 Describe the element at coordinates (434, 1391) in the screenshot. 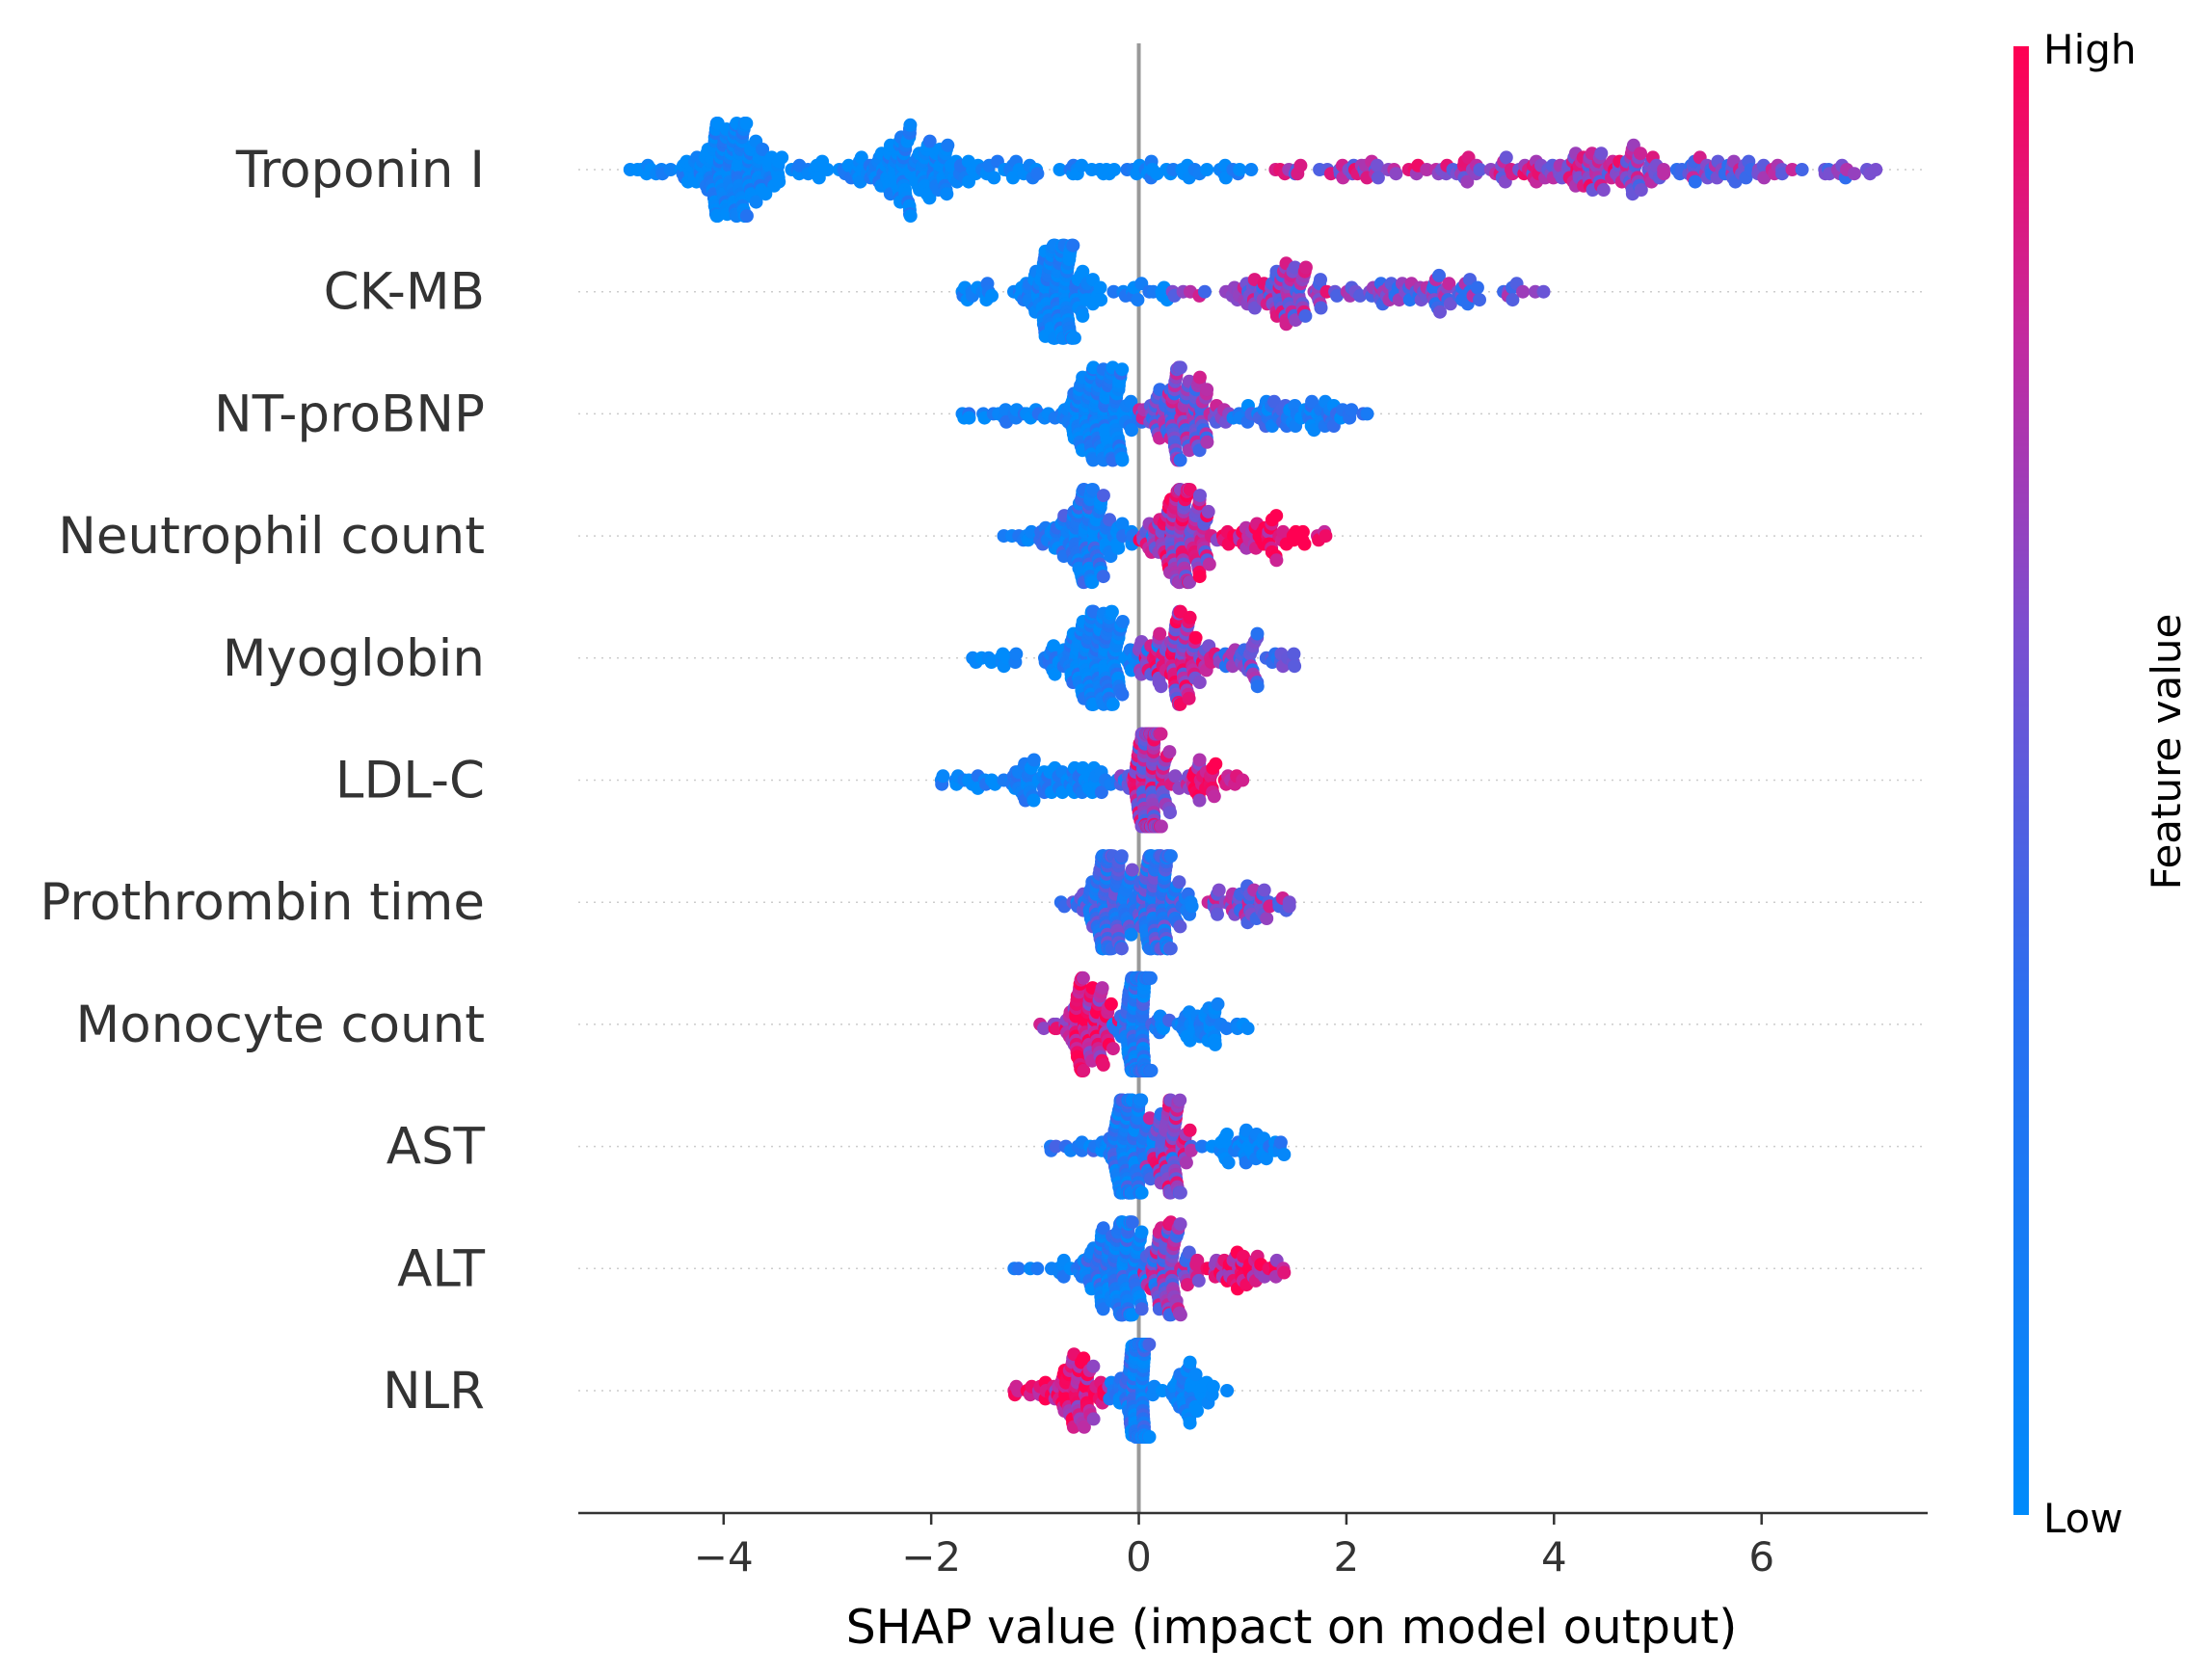

I see `feature-label: NLR` at that location.